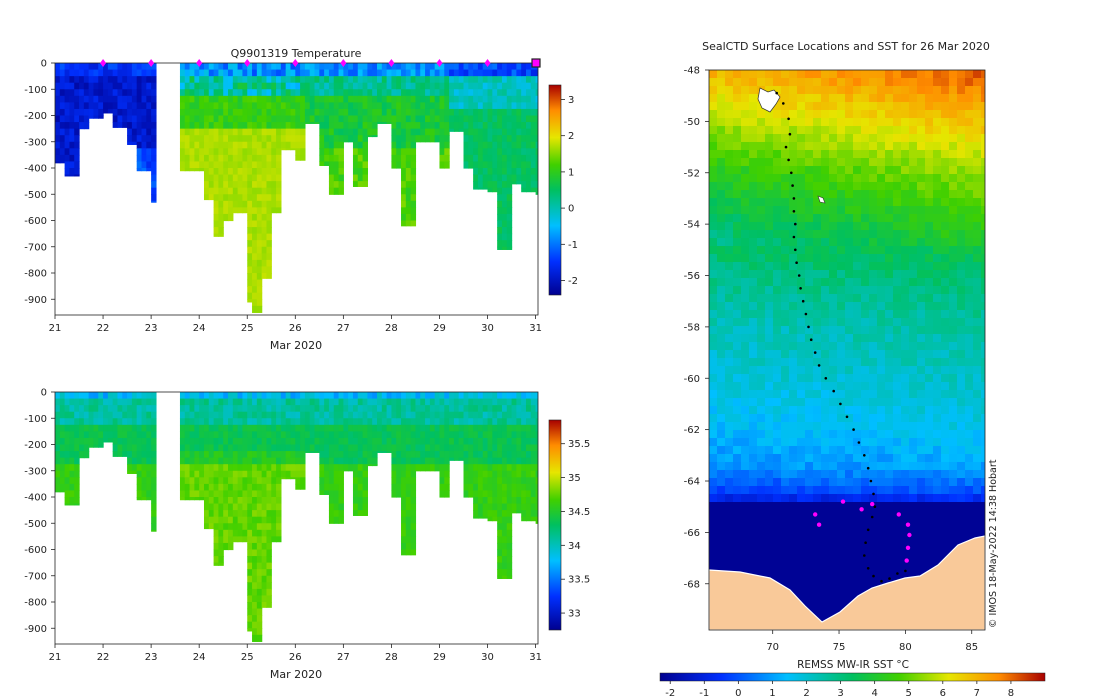  Describe the element at coordinates (487, 328) in the screenshot. I see `x-tick-label: 30` at that location.